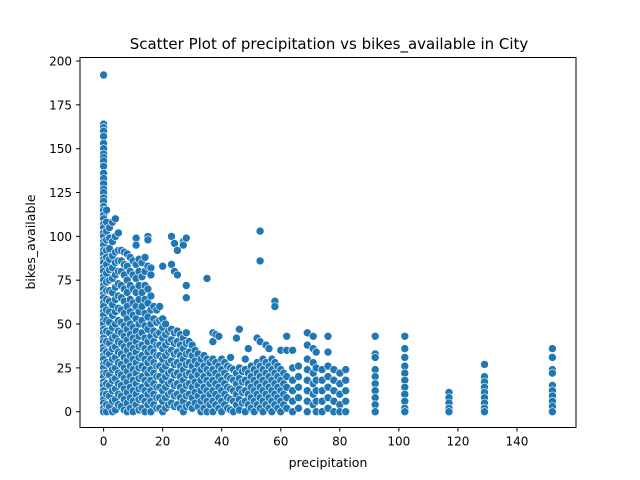 This screenshot has height=480, width=640. I want to click on x-tick-label: 20, so click(162, 442).